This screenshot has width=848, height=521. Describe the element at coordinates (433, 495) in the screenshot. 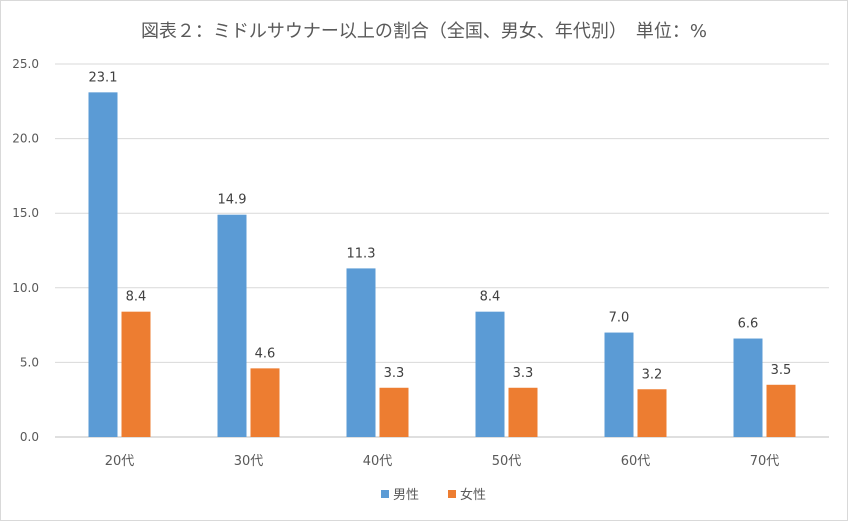

I see `legend: 男性 女性` at that location.